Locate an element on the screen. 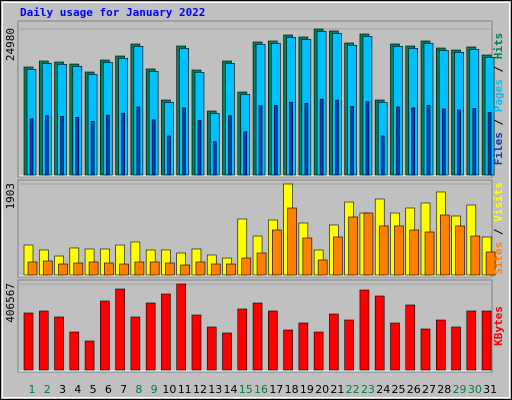 This screenshot has height=400, width=512. x-tick-label: 24 is located at coordinates (383, 389).